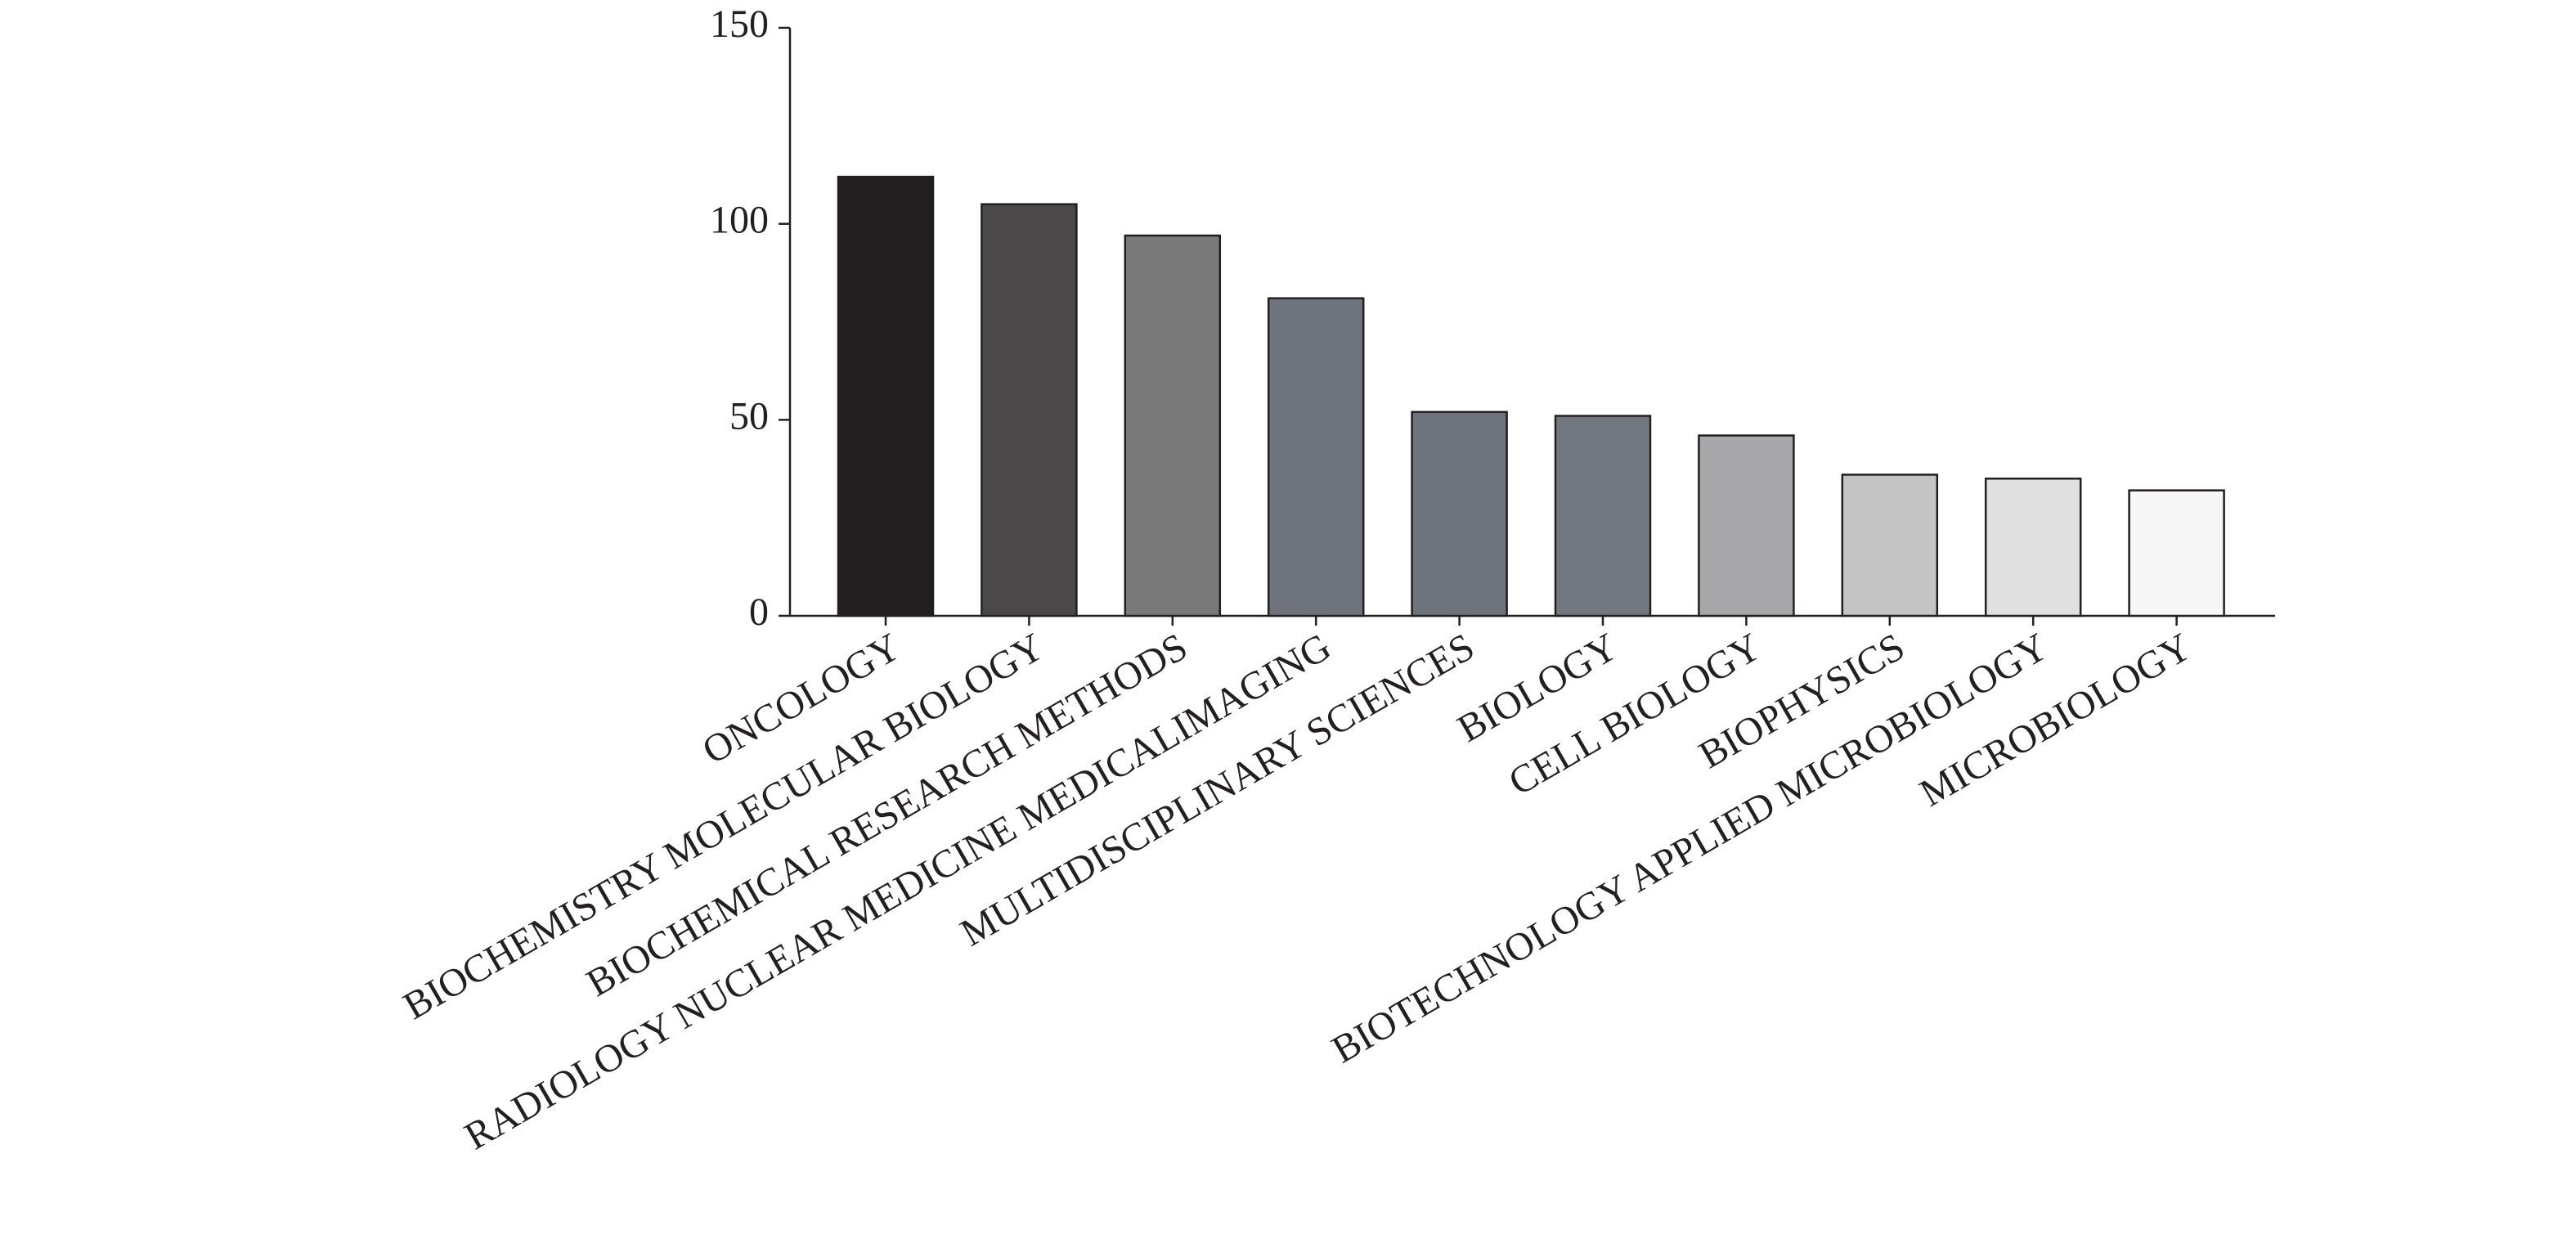  I want to click on y-tick-label: 150, so click(740, 24).